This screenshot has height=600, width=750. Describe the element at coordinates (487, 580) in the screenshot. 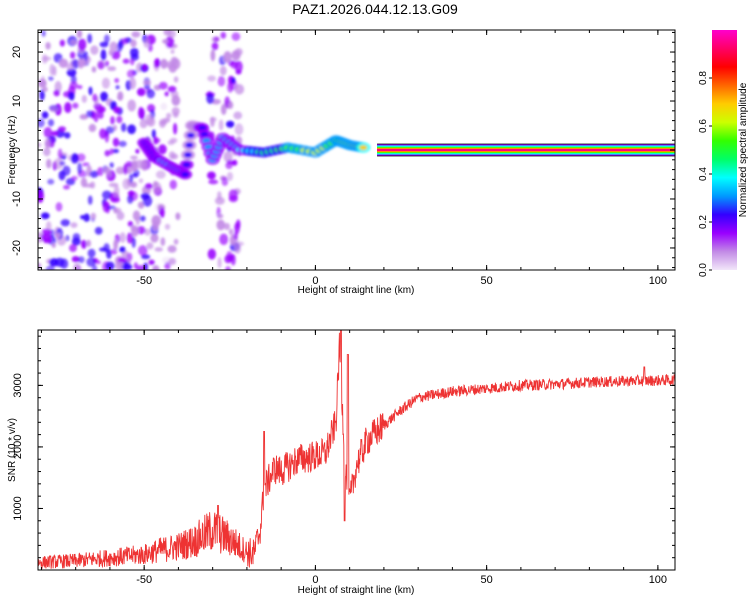

I see `x-tick-label: 50` at that location.